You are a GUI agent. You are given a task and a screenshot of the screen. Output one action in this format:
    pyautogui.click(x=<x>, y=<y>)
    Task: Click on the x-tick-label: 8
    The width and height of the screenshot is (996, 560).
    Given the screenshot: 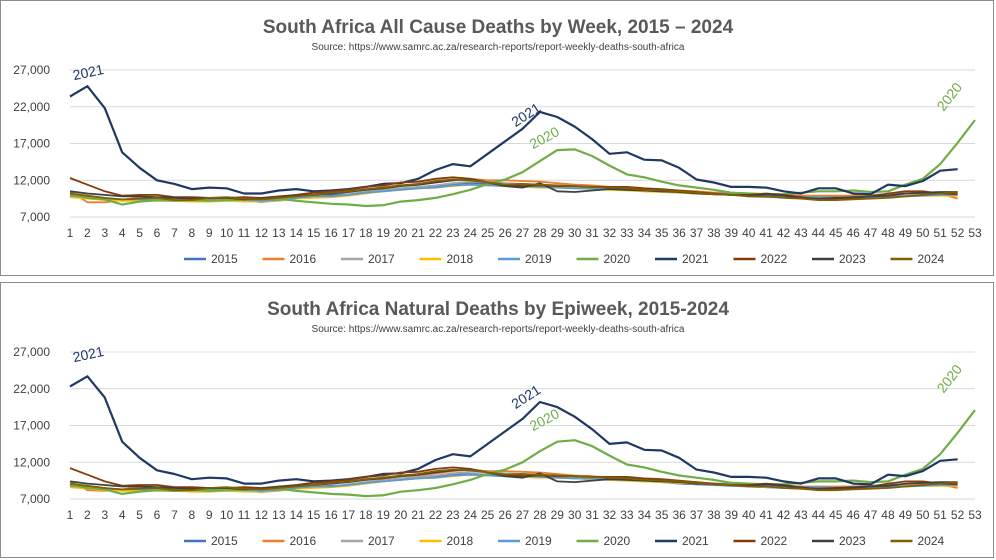 What is the action you would take?
    pyautogui.click(x=191, y=233)
    